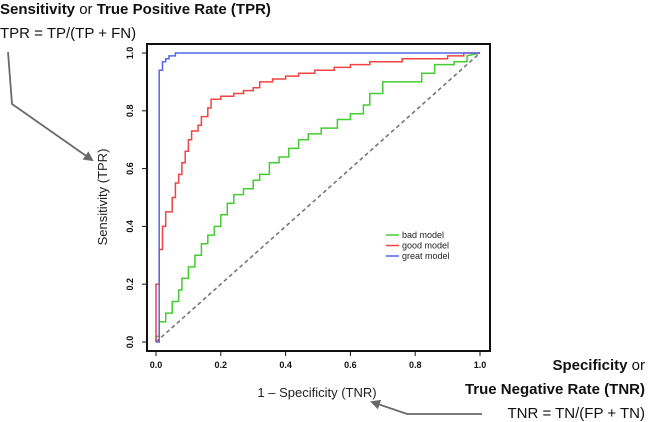 Image resolution: width=649 pixels, height=422 pixels. Describe the element at coordinates (130, 53) in the screenshot. I see `y-tick-label: 1.0` at that location.